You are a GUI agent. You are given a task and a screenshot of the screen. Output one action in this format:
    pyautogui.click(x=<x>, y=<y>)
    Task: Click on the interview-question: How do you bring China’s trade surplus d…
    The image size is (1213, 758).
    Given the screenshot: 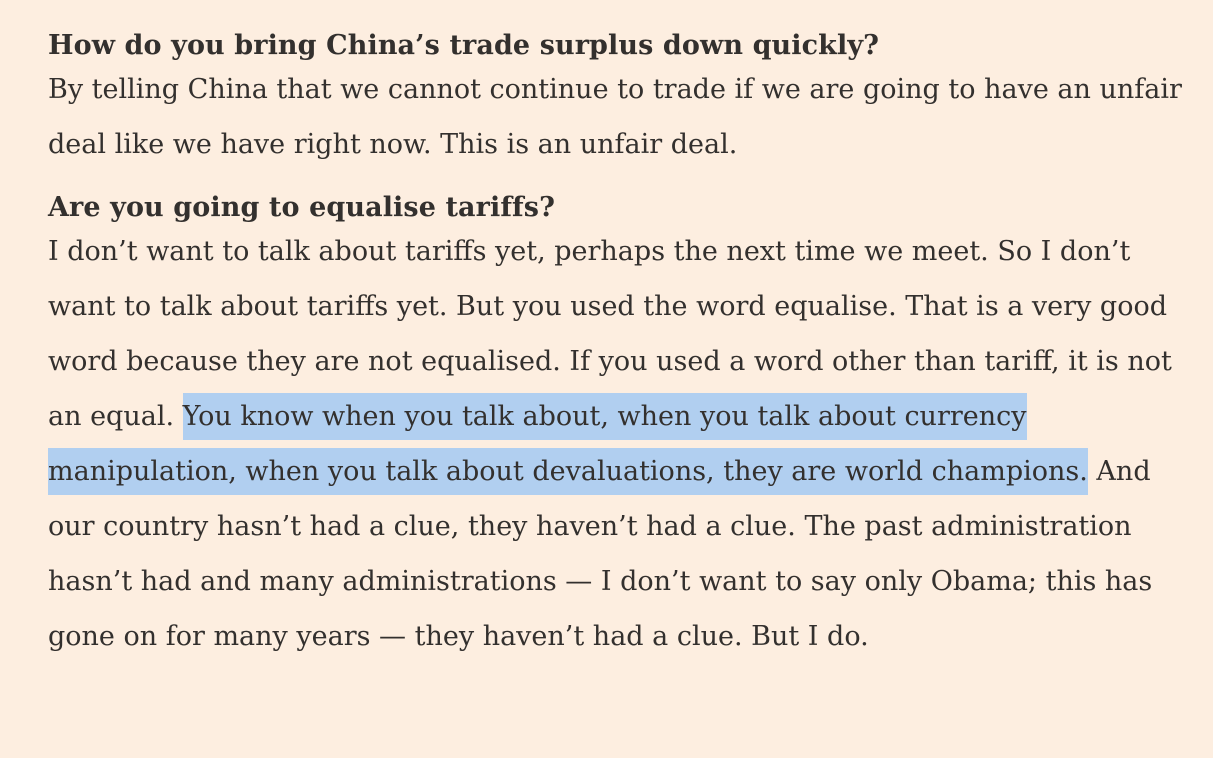 What is the action you would take?
    pyautogui.click(x=464, y=45)
    